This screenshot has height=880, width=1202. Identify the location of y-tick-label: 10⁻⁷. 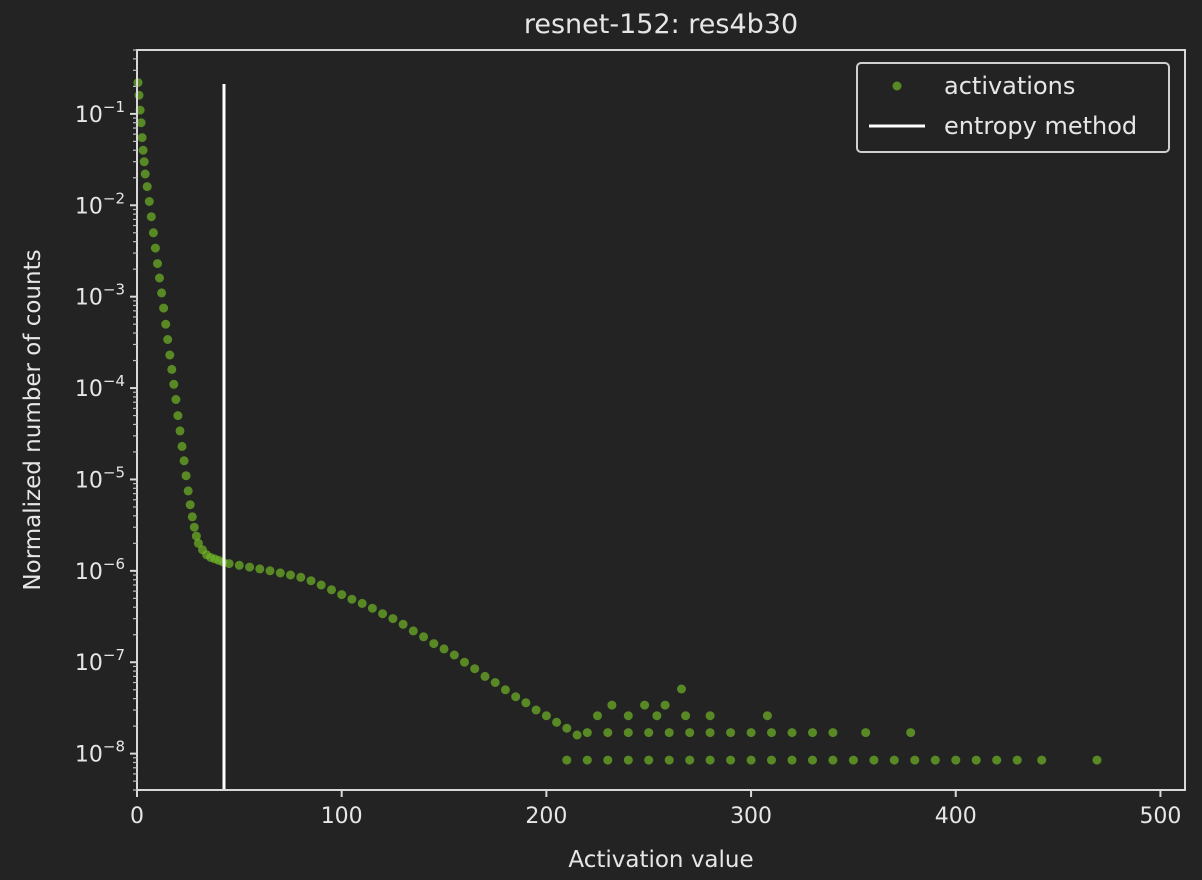
(100, 661).